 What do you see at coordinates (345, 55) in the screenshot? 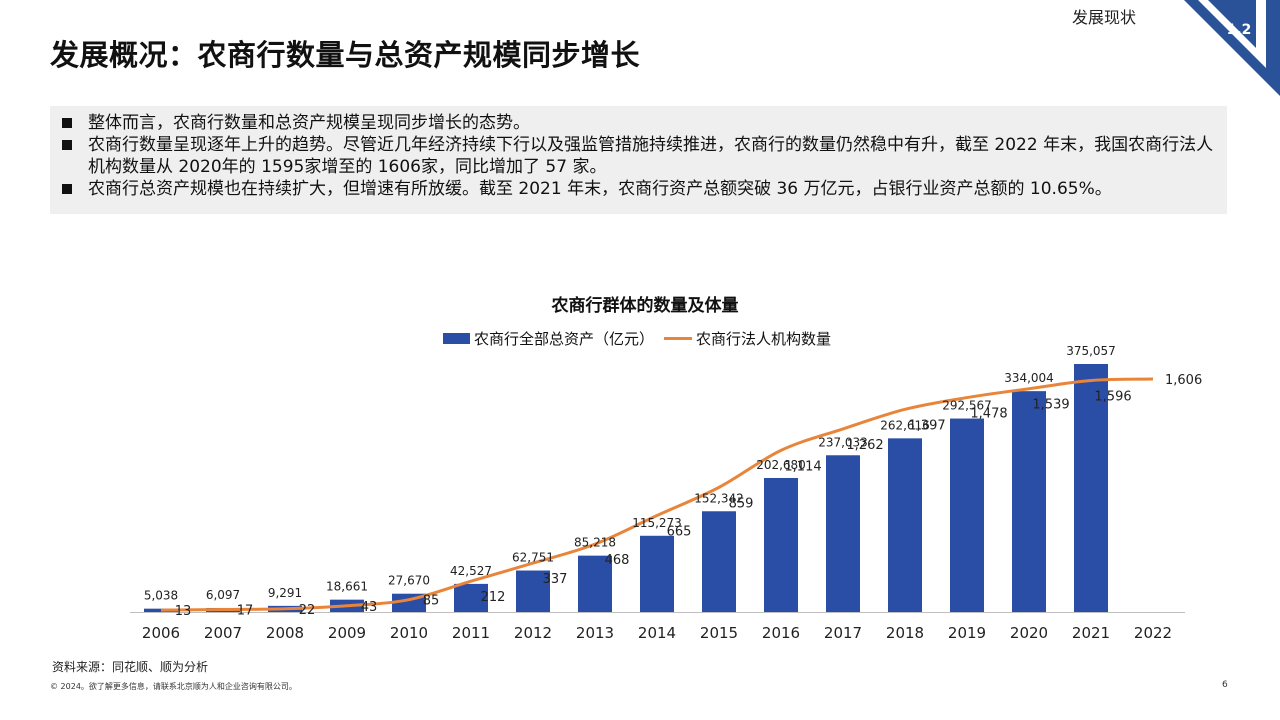
I see `page-title: 发展概况：农商行数量与总资产规模同步增长` at bounding box center [345, 55].